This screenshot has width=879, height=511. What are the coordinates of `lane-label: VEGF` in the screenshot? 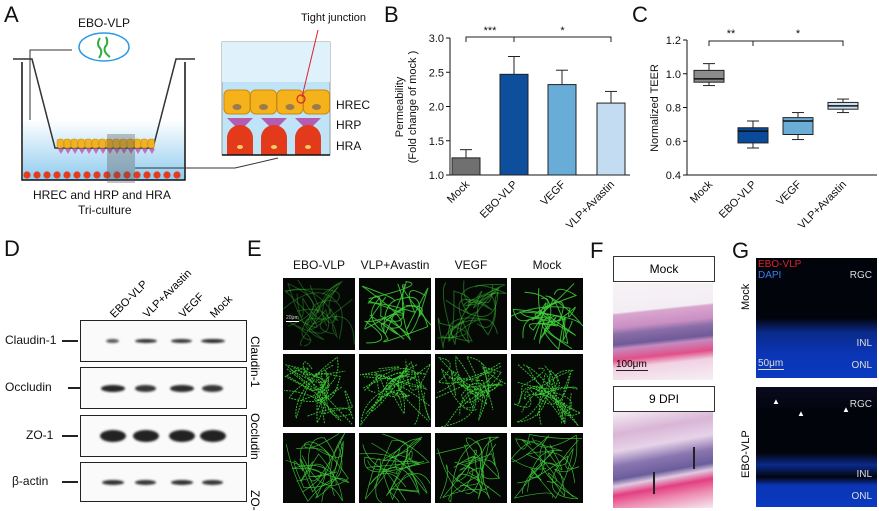 It's located at (192, 305).